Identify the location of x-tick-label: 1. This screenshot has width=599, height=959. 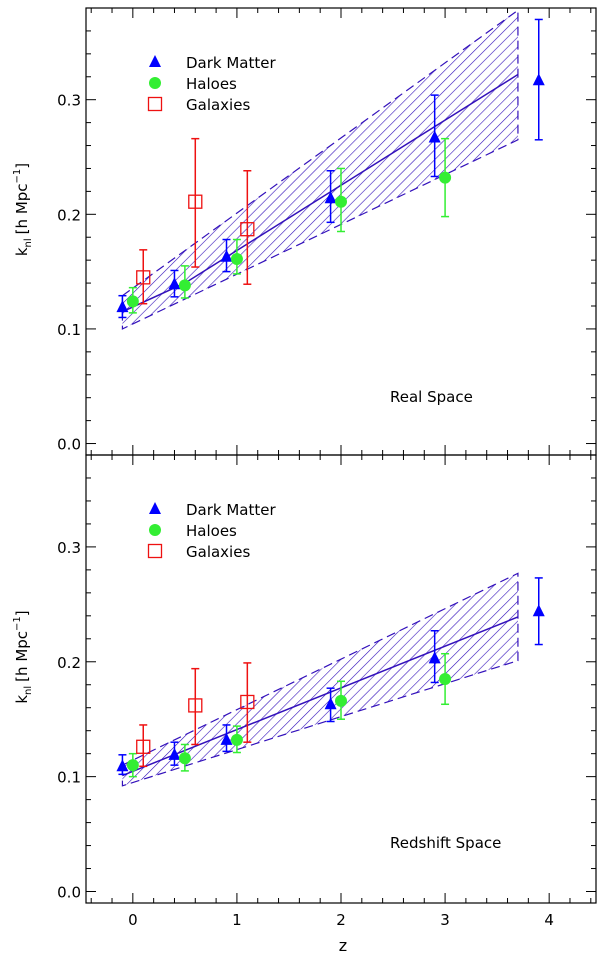
(237, 920).